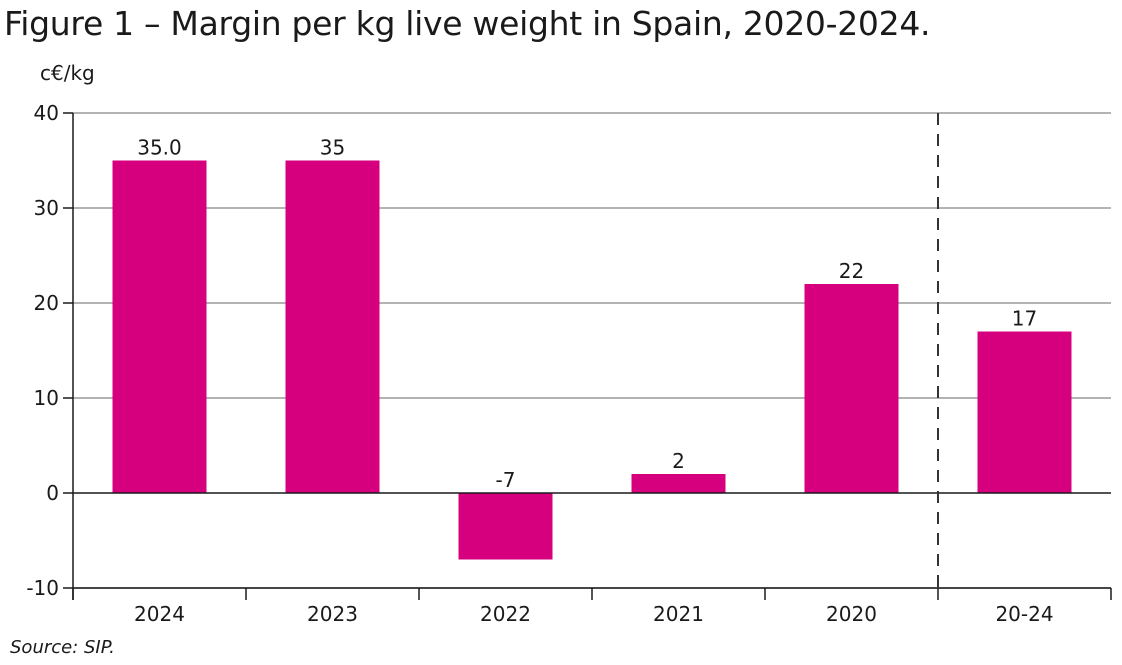 The width and height of the screenshot is (1122, 665). I want to click on data-label-2022: -7, so click(506, 480).